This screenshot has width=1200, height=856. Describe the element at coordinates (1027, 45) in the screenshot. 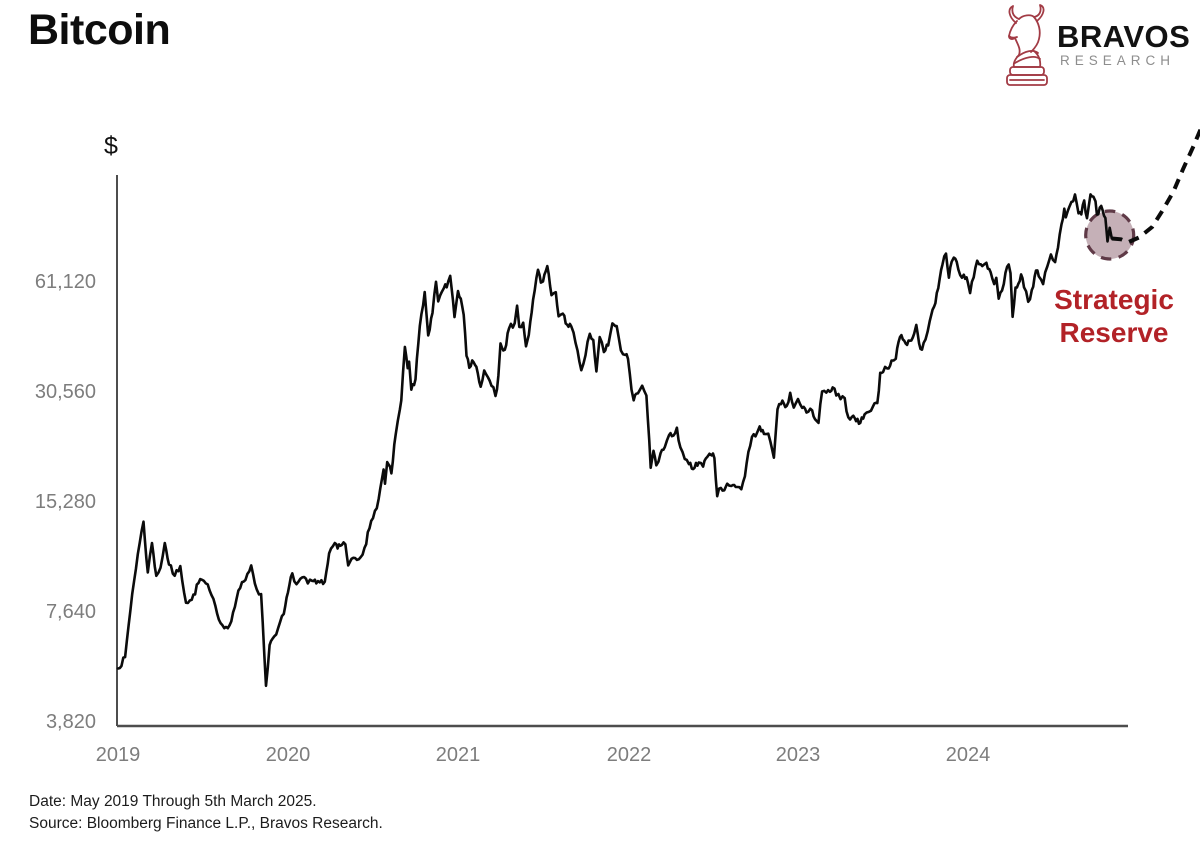

I see `bull-knight-icon` at that location.